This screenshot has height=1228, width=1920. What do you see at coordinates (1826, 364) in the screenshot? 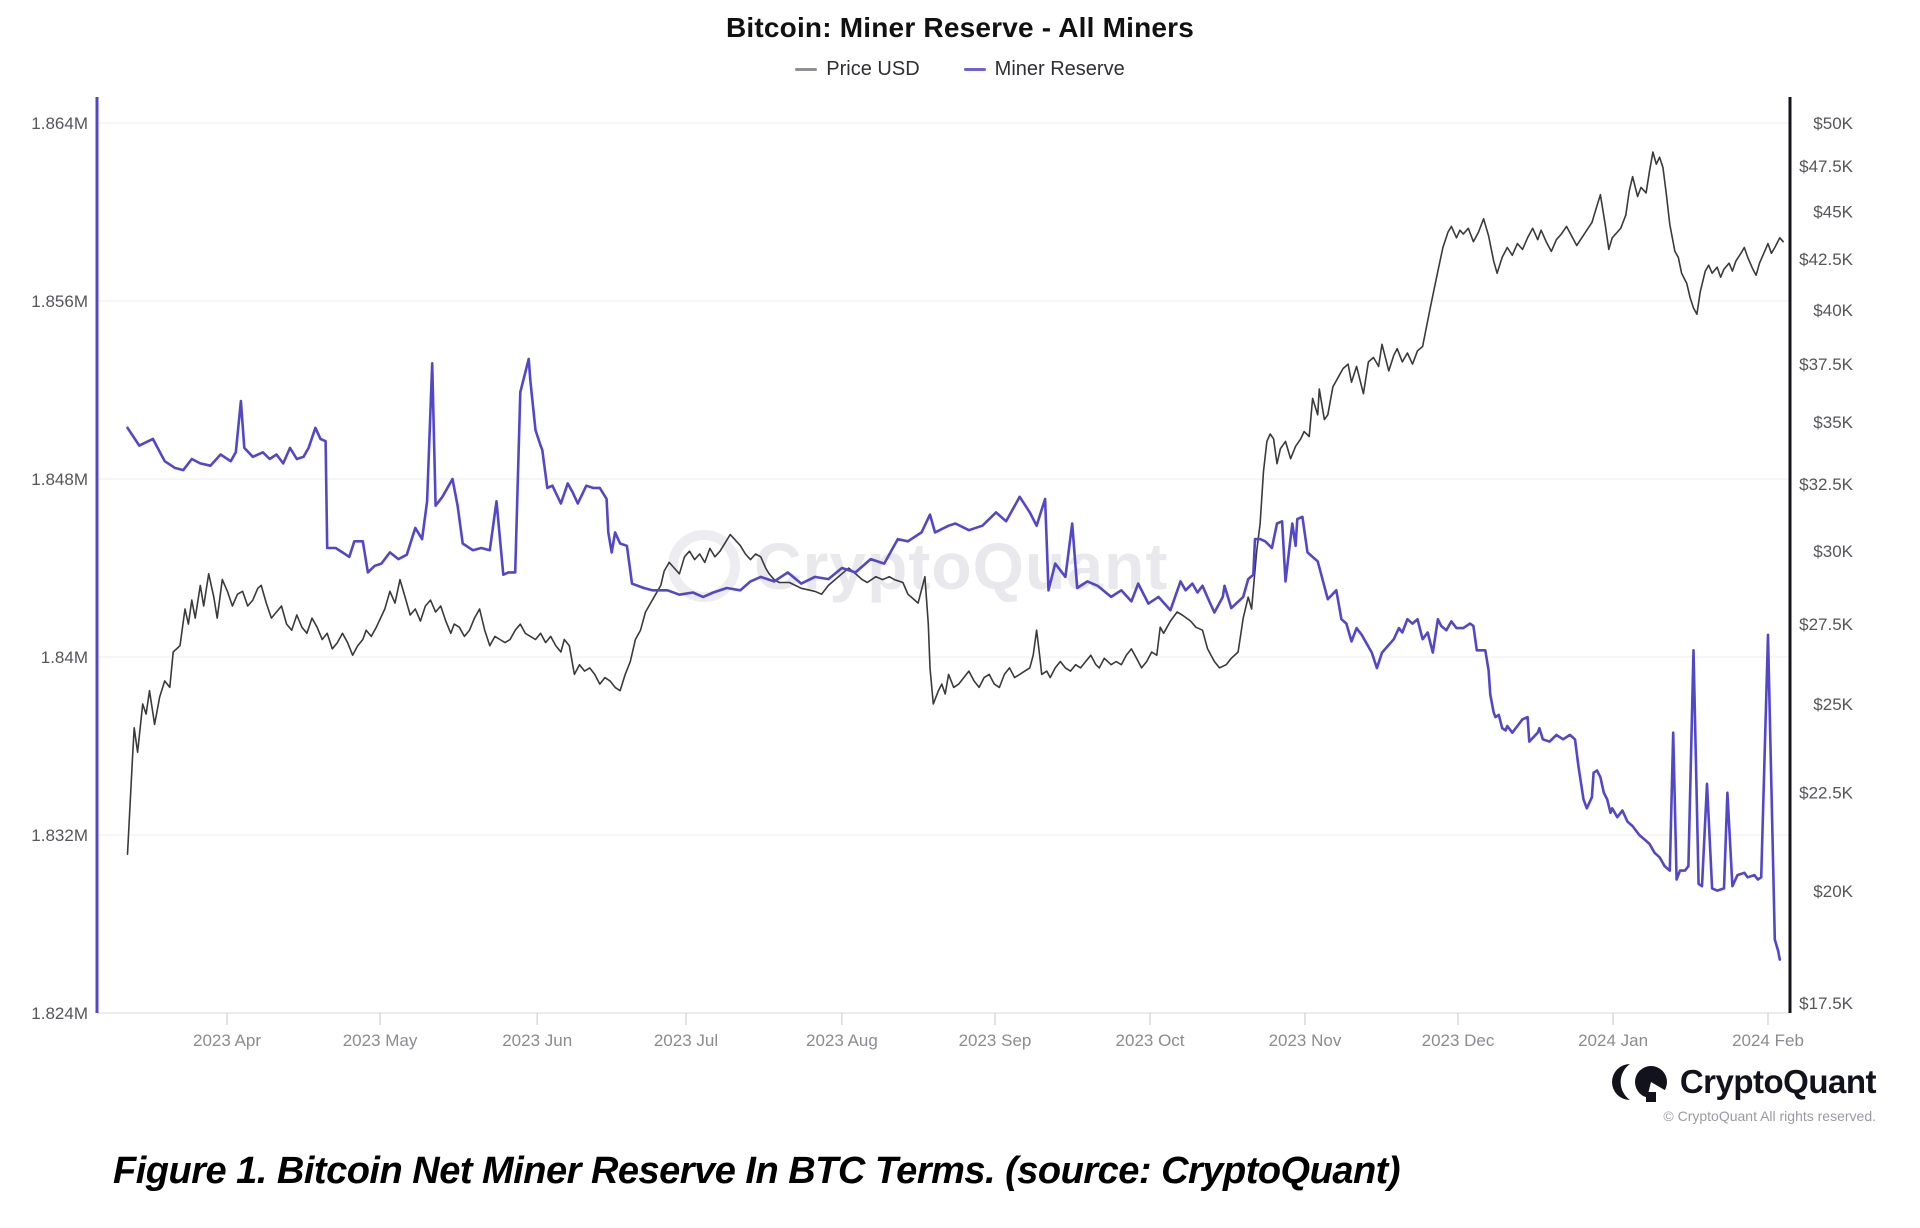
I see `right-axis-tick-label: $37.5K` at bounding box center [1826, 364].